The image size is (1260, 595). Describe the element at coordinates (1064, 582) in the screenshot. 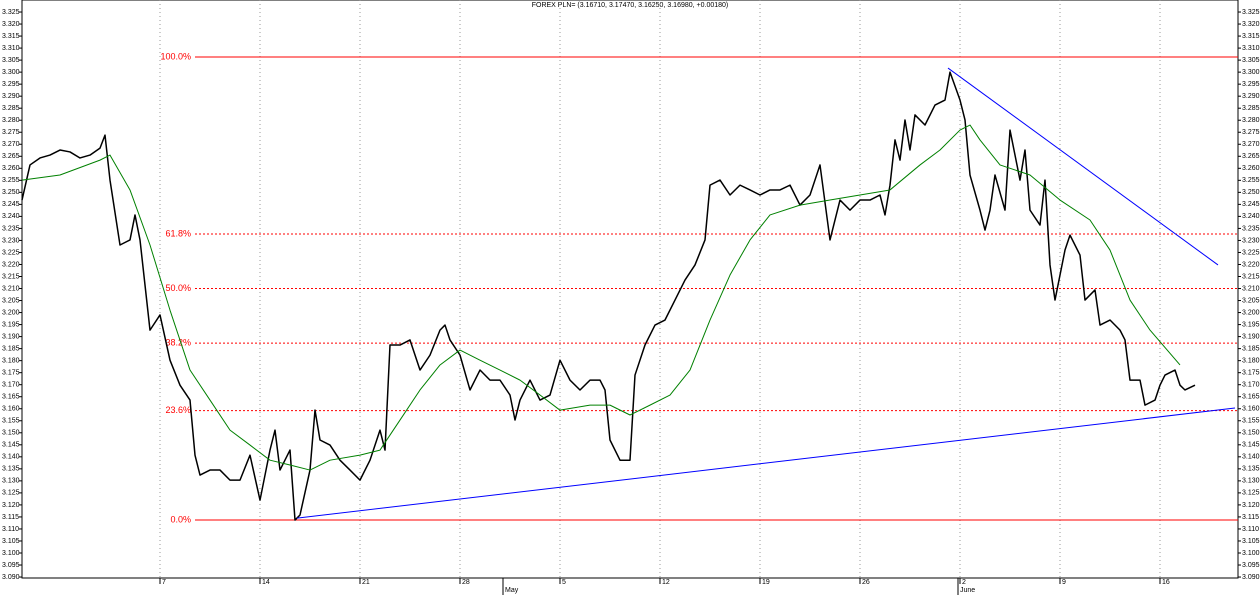

I see `x-tick-label: 9` at that location.